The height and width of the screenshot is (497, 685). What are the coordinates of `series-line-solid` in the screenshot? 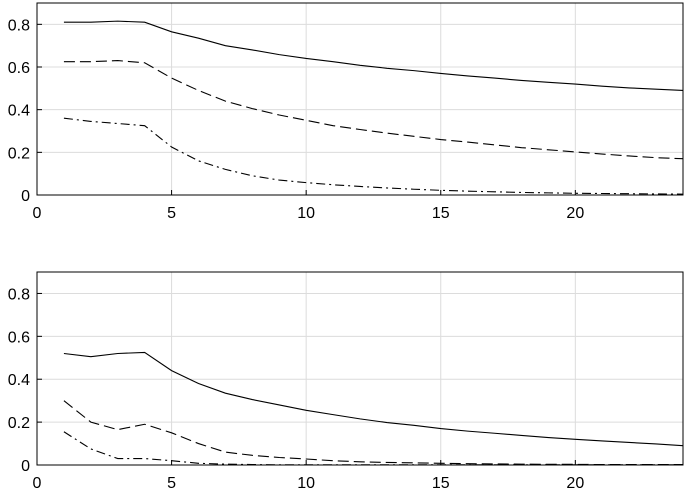 It's located at (373, 56).